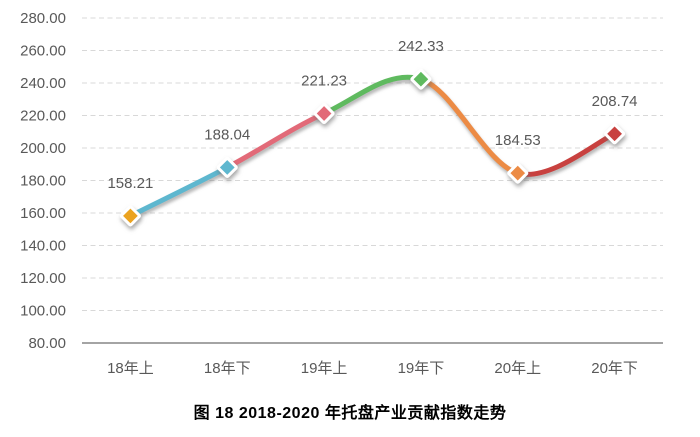 The image size is (700, 437). Describe the element at coordinates (227, 134) in the screenshot. I see `data-point-label: 188.04` at that location.